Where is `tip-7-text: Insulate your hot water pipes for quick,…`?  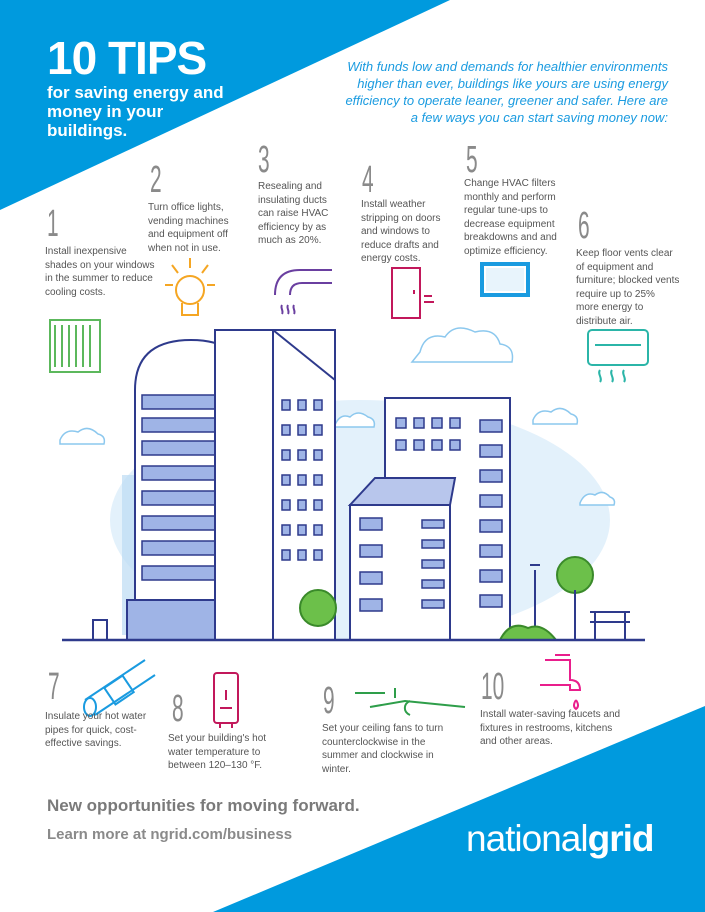
tip-7-text: Insulate your hot water pipes for quick,… is located at coordinates (96, 730).